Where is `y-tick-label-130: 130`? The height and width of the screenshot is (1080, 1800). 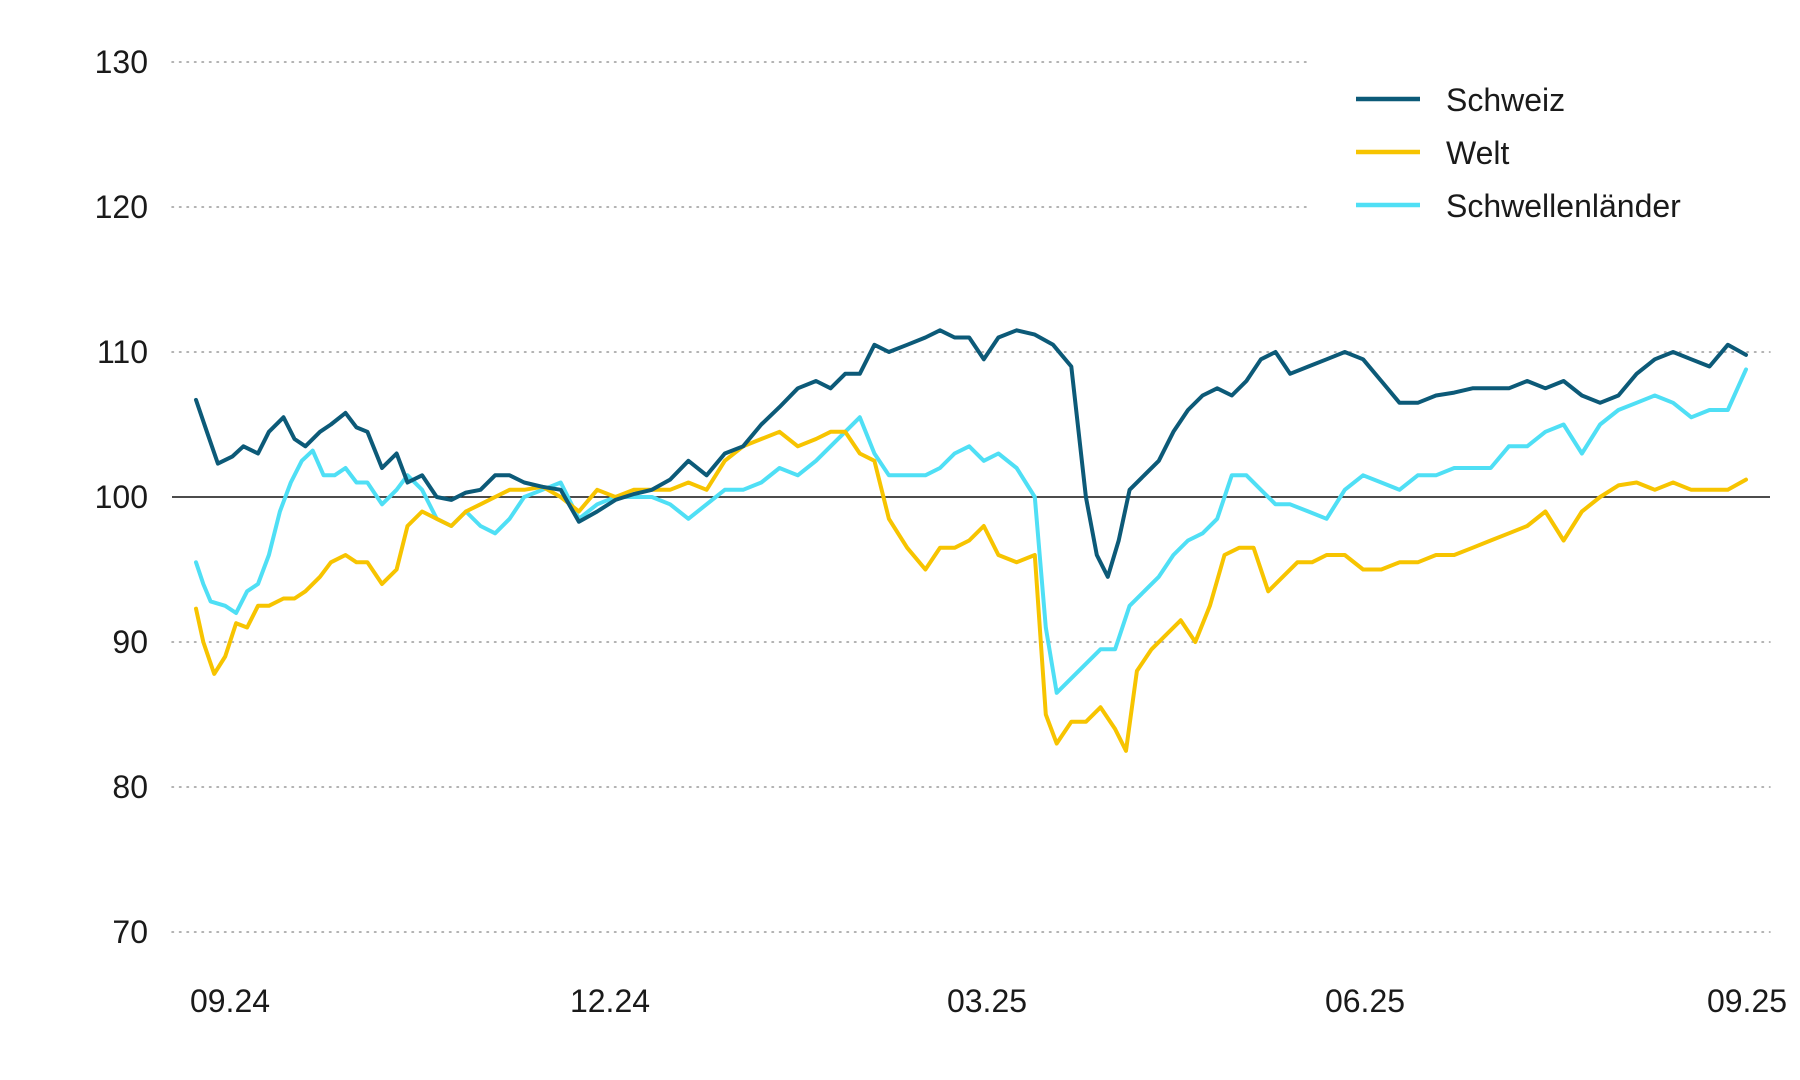
y-tick-label-130: 130 is located at coordinates (121, 62).